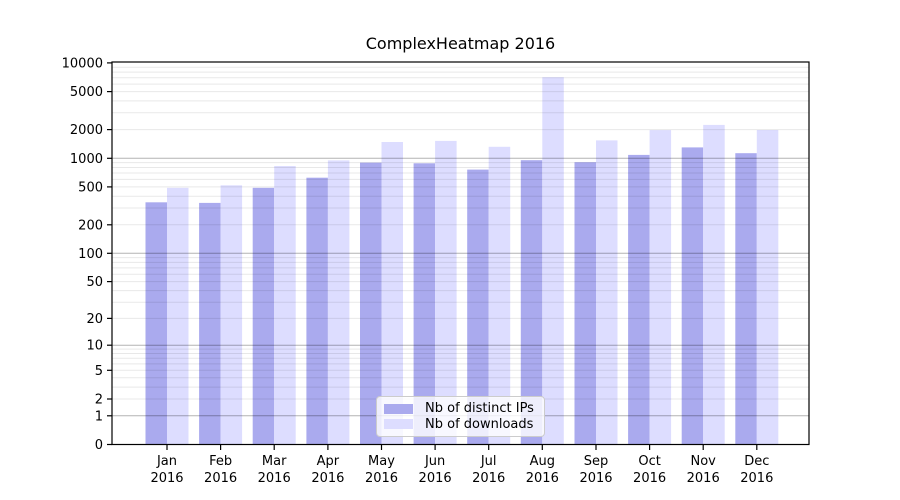  I want to click on x-tick-label-month: Jan, so click(166, 461).